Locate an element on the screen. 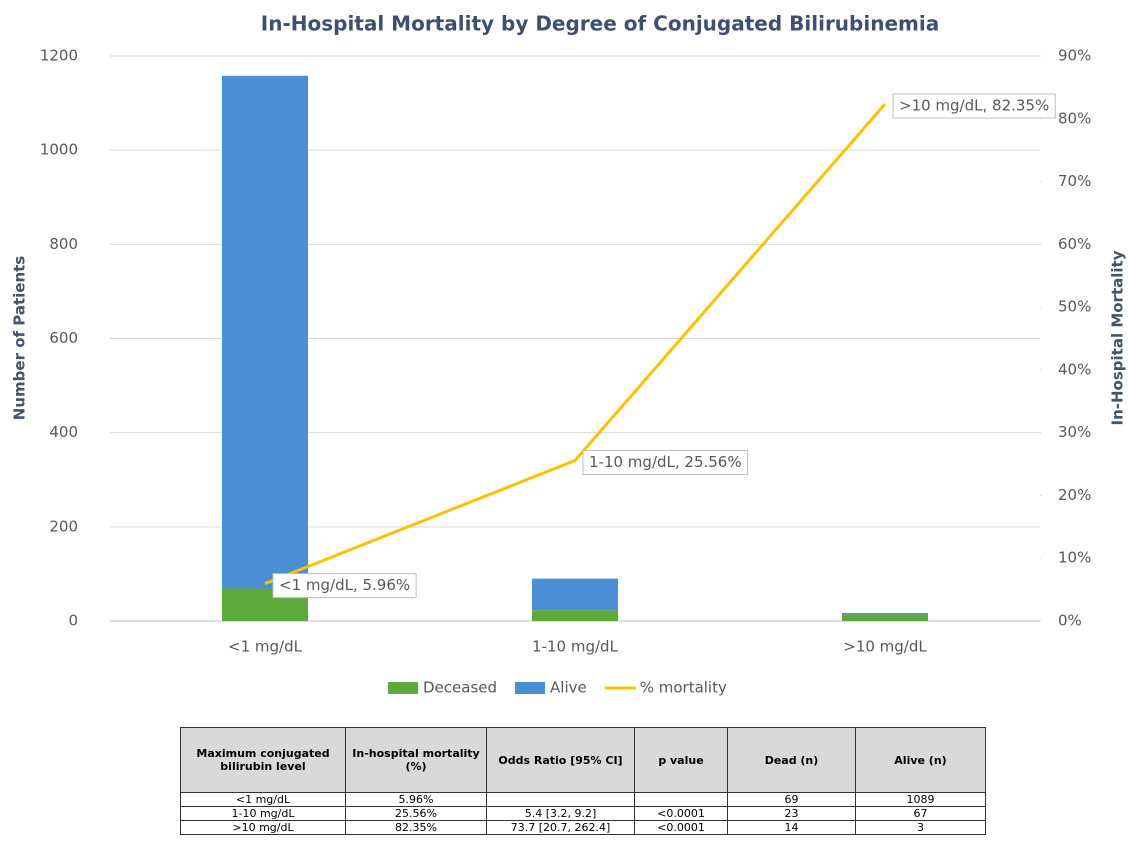 The width and height of the screenshot is (1129, 851). y2-tick-label: 10% is located at coordinates (1074, 558).